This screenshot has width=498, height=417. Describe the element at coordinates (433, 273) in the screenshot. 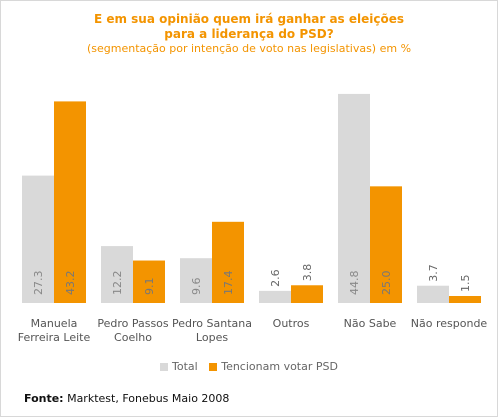

I see `value-label-total-5: 3.7` at that location.